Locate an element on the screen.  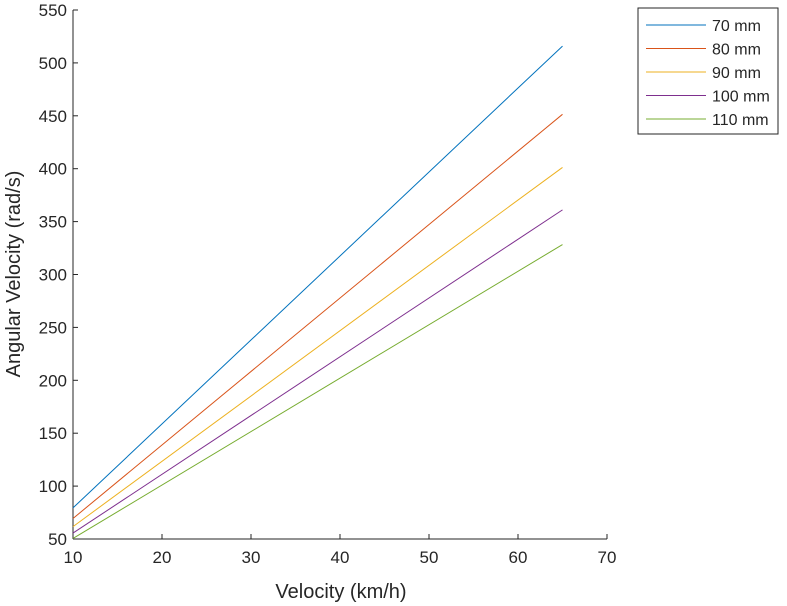
x-axis-ticks: 10 20 30 40 50 60 70 is located at coordinates (340, 550).